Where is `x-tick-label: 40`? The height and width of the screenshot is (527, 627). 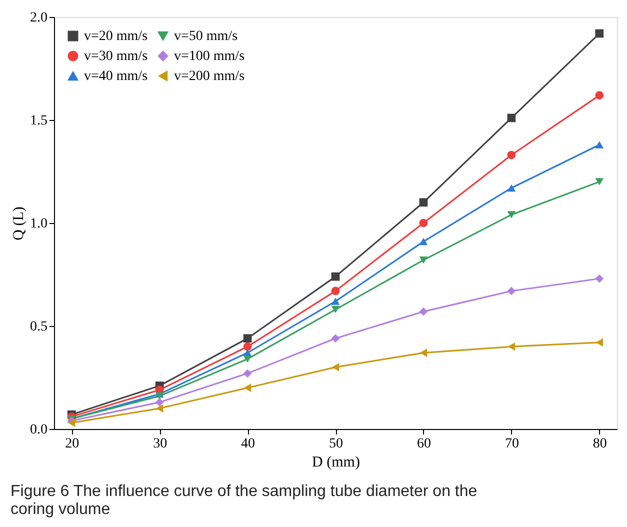 x-tick-label: 40 is located at coordinates (248, 444).